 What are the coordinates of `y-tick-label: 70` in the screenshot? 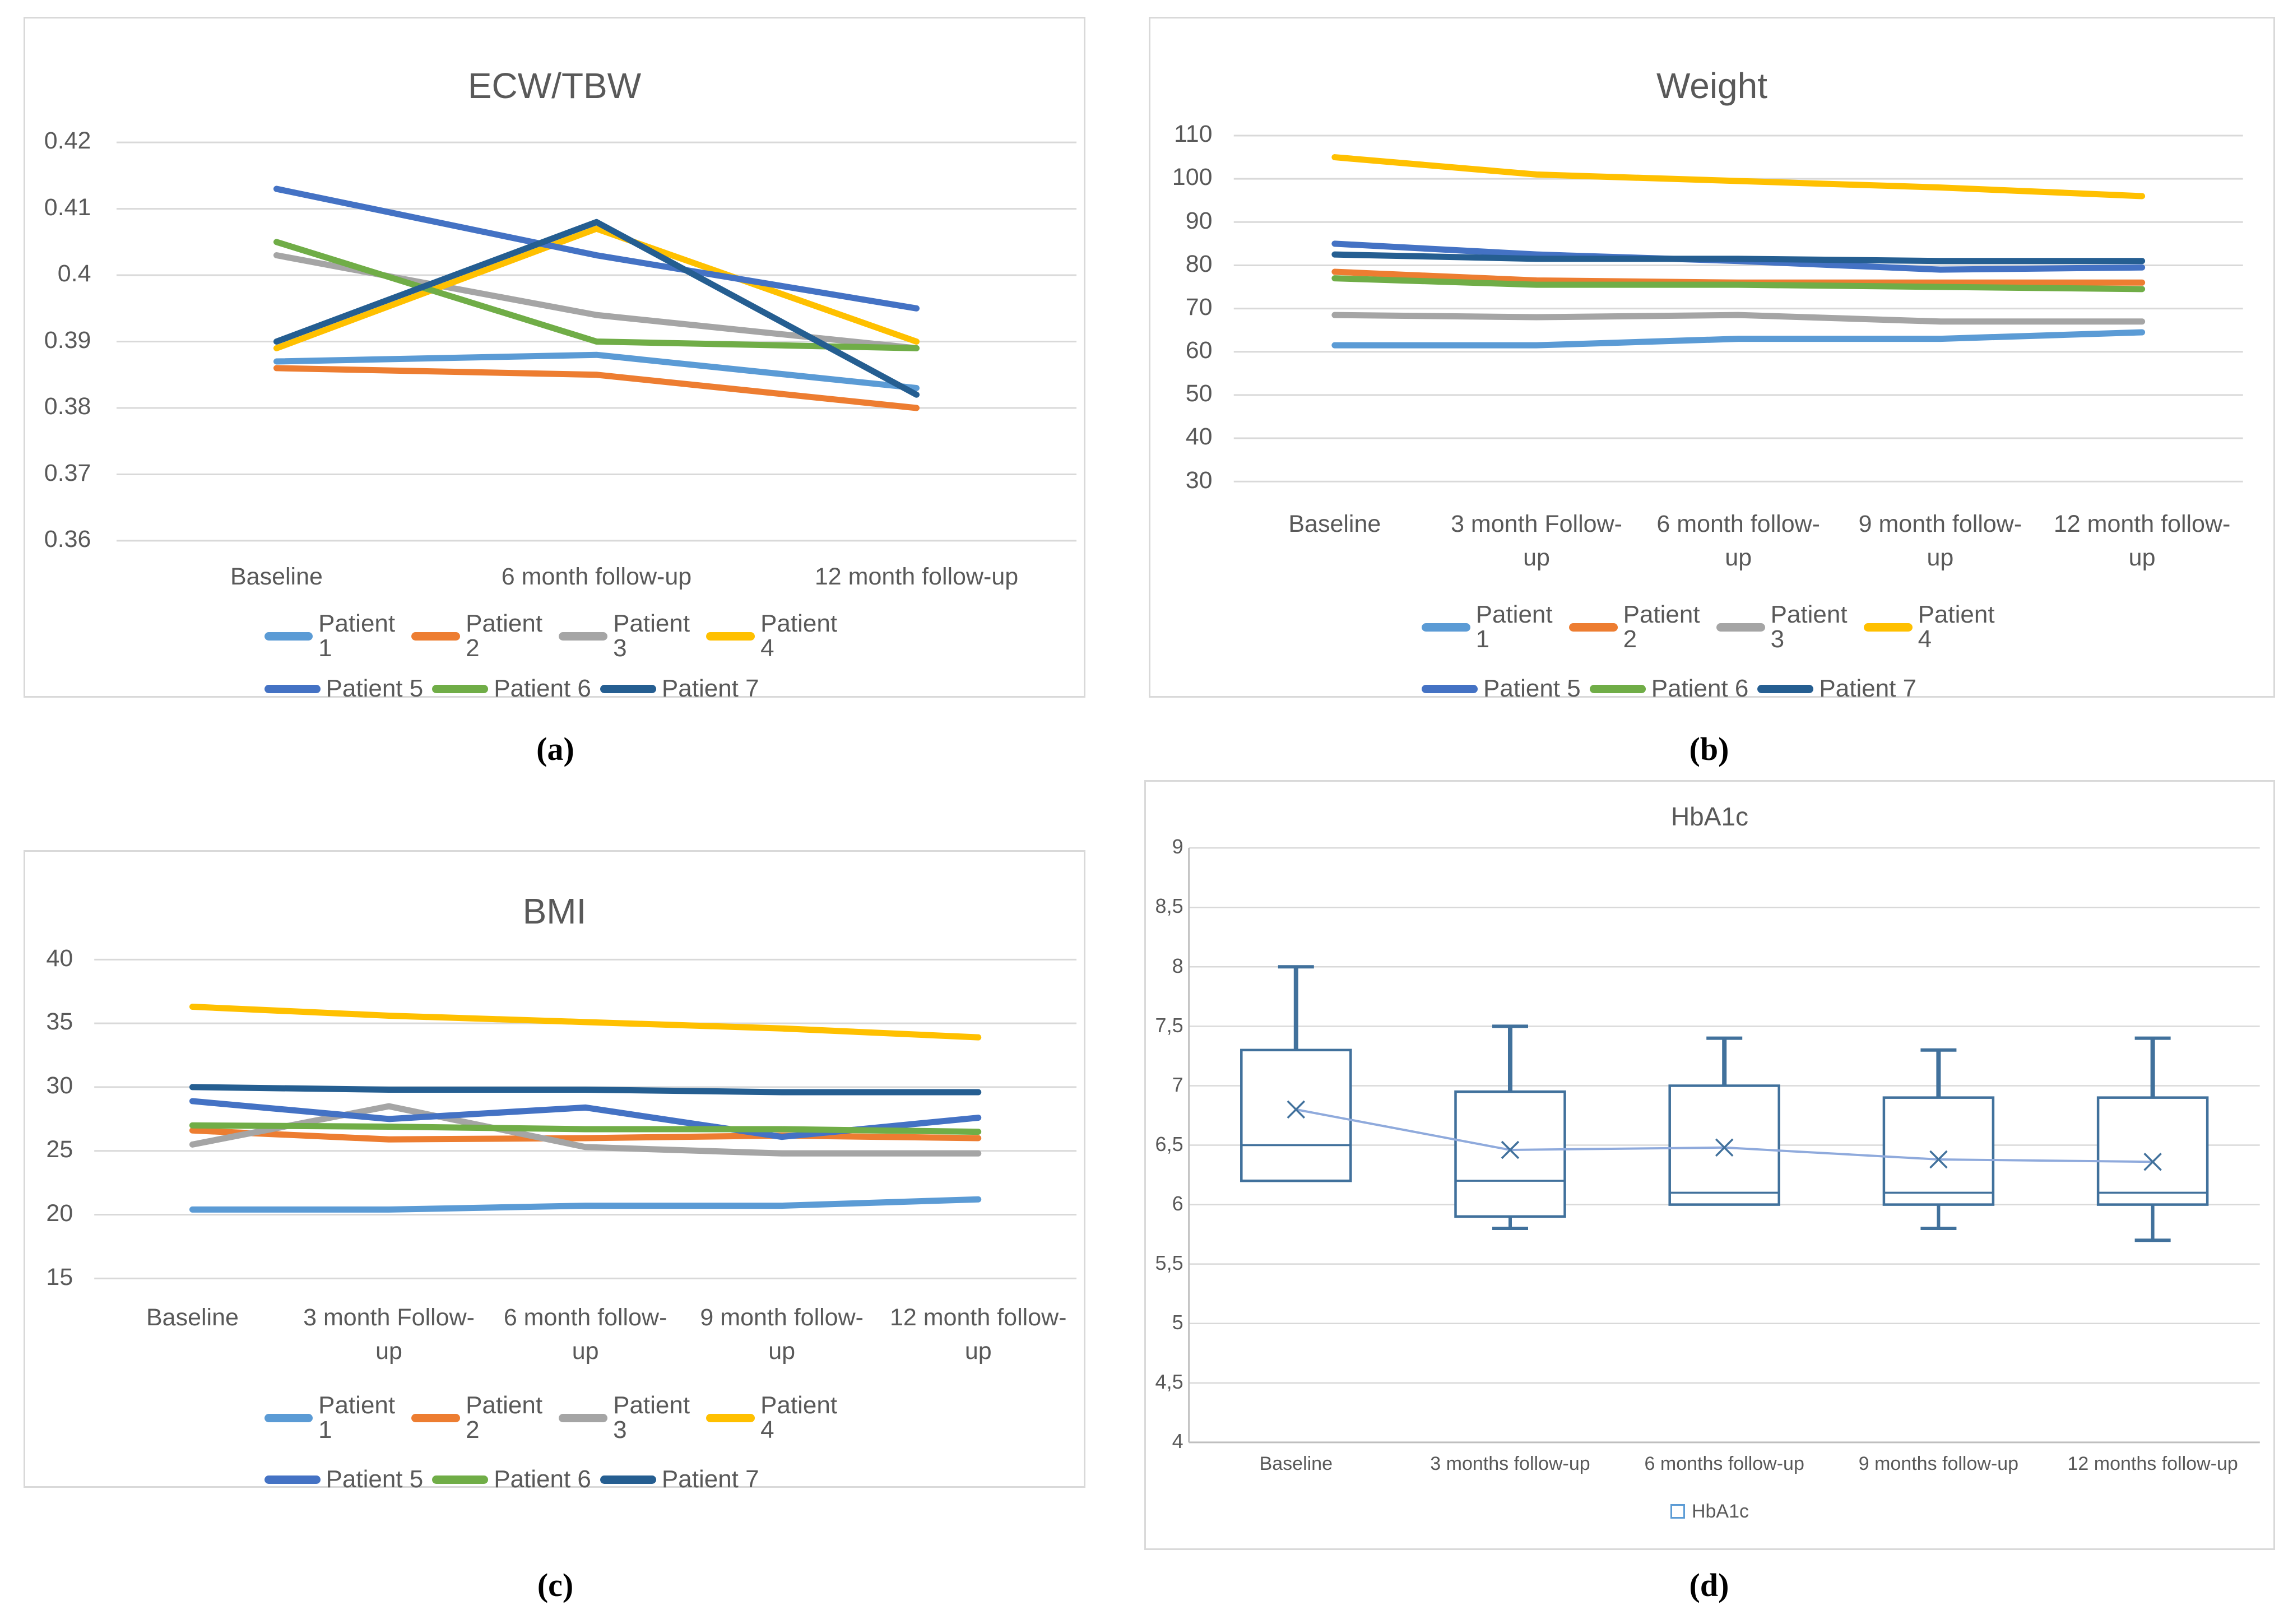 It's located at (1199, 307).